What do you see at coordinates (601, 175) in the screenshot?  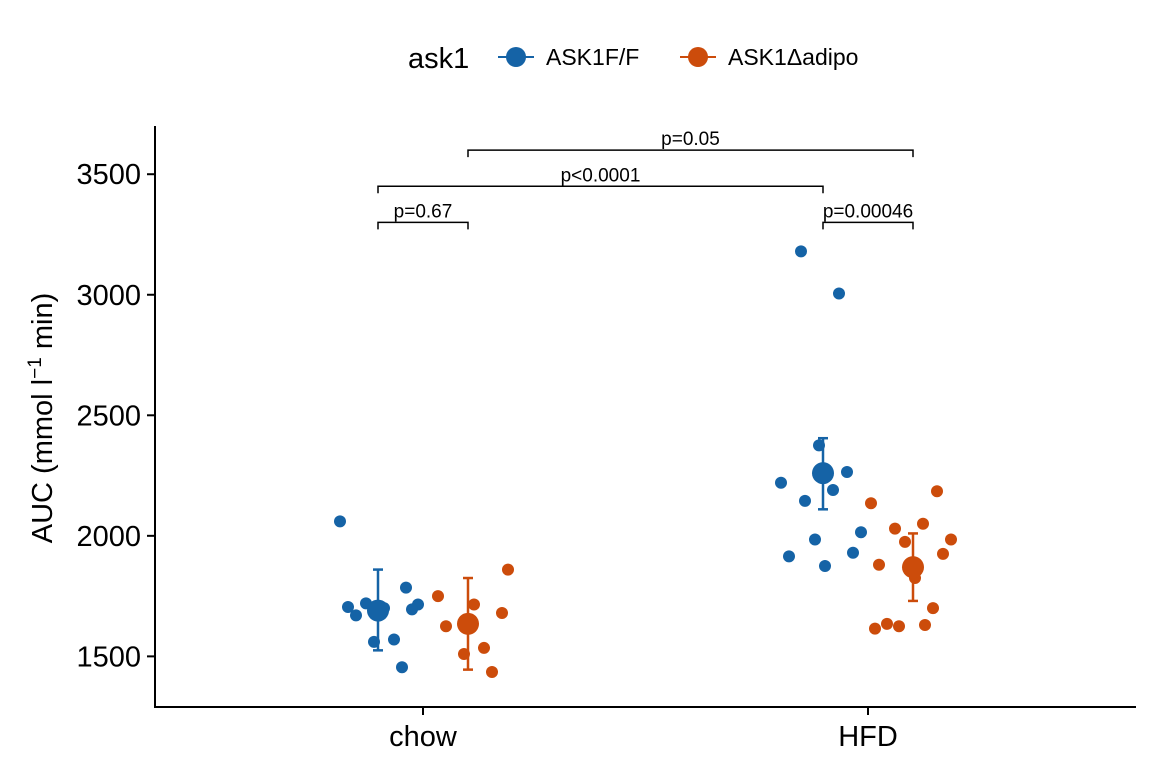 I see `p-value-label: p<0.0001` at bounding box center [601, 175].